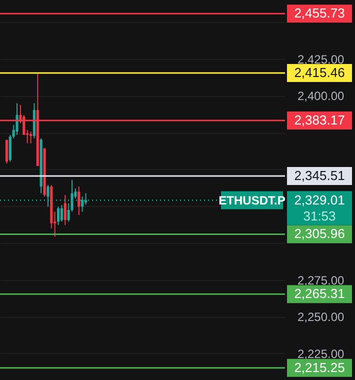  What do you see at coordinates (321, 96) in the screenshot?
I see `y-tick-label: 2,400.00` at bounding box center [321, 96].